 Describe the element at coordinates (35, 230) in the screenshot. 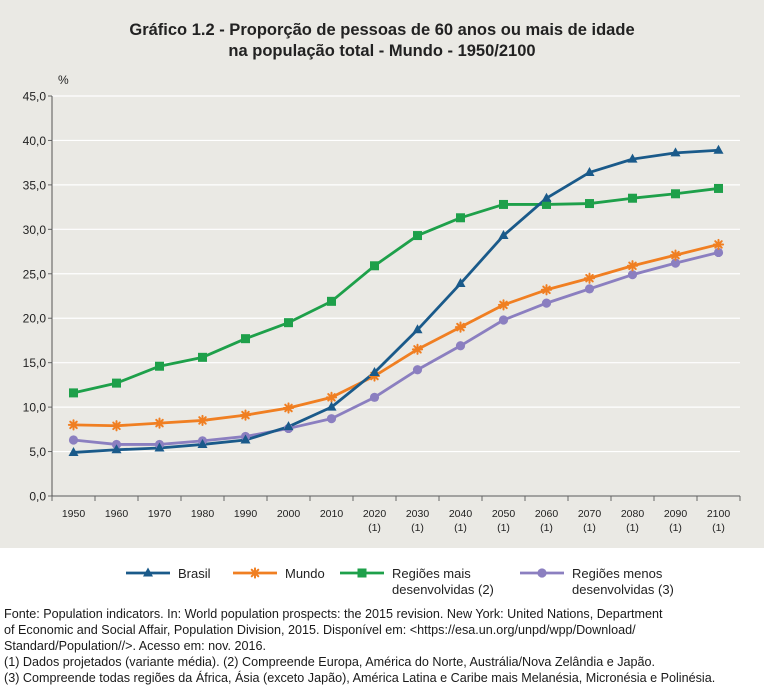

I see `y-tick-label: 30,0` at that location.